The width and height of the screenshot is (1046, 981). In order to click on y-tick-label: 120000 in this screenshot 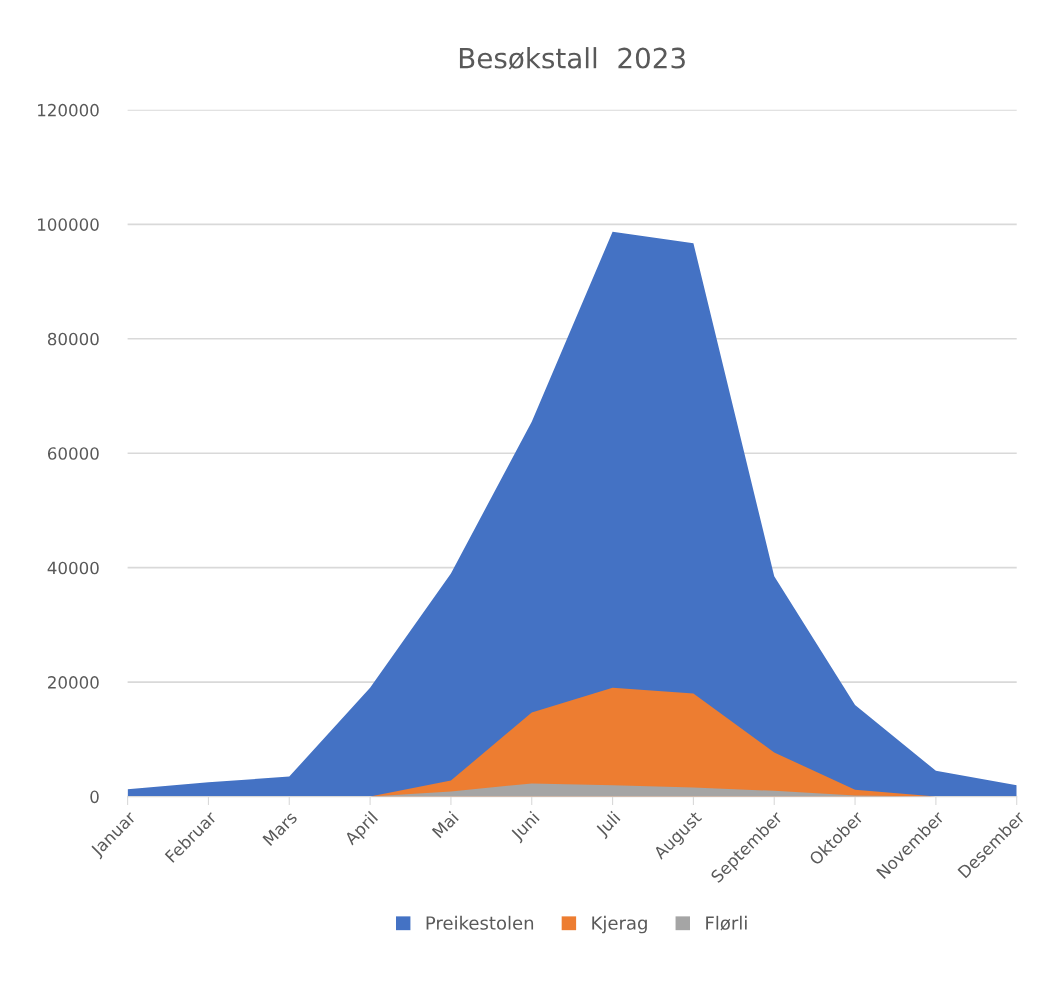, I will do `click(68, 110)`.